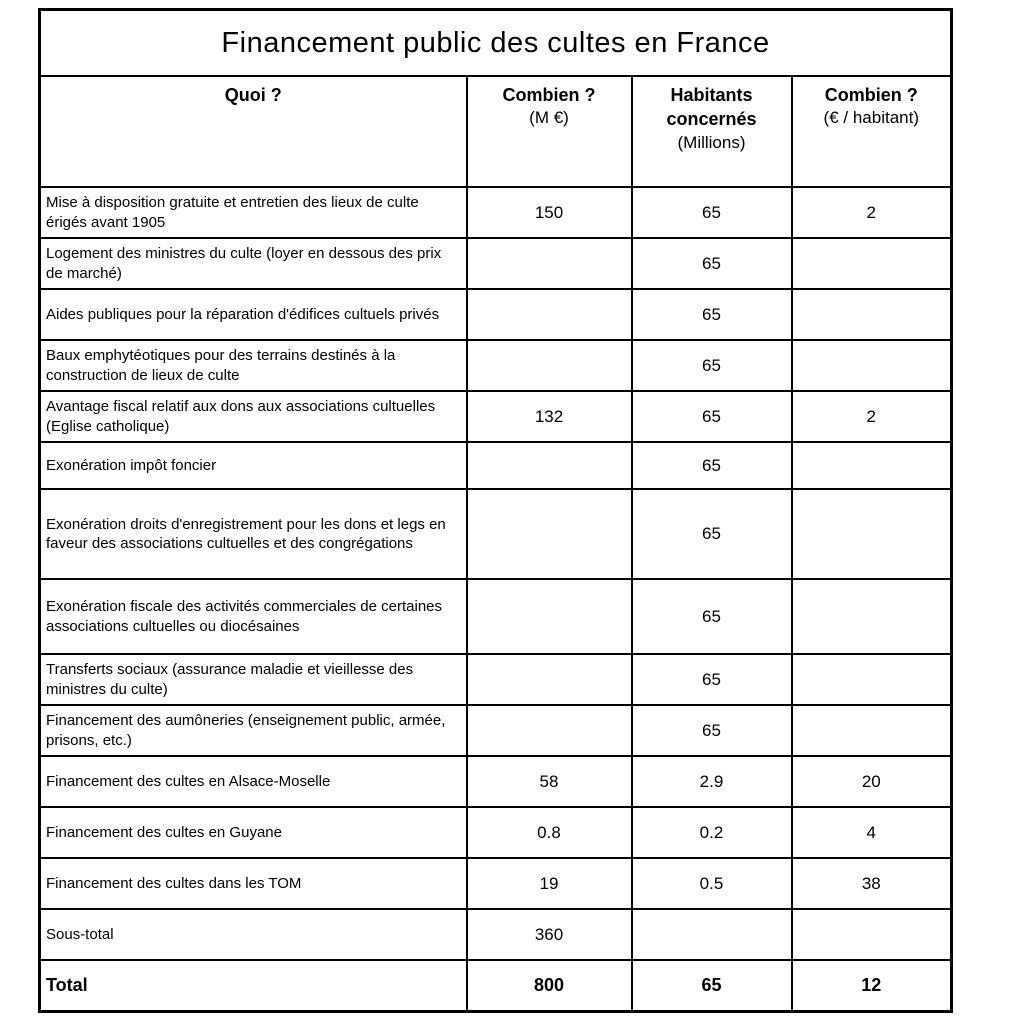 Image resolution: width=1015 pixels, height=1024 pixels. I want to click on row-habitants: 2.9, so click(711, 781).